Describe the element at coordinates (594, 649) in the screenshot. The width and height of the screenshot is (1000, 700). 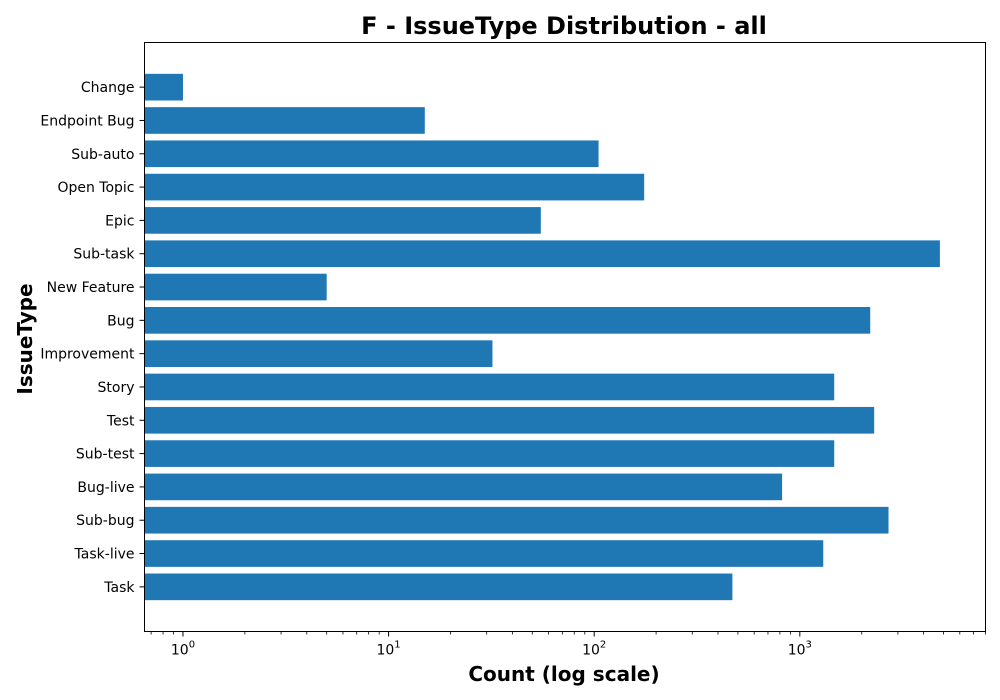
I see `x-tick-label: 10²` at that location.